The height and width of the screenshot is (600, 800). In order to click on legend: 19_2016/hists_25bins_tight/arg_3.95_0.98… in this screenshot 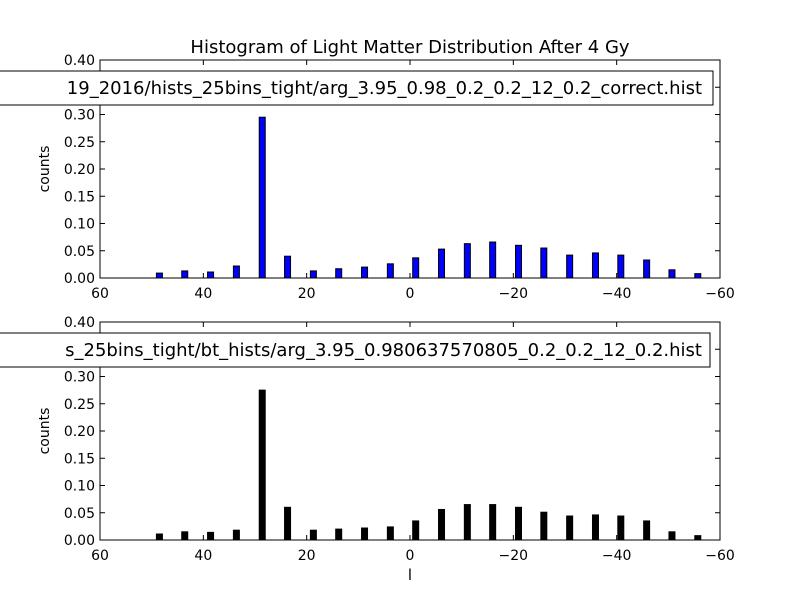, I will do `click(357, 88)`.